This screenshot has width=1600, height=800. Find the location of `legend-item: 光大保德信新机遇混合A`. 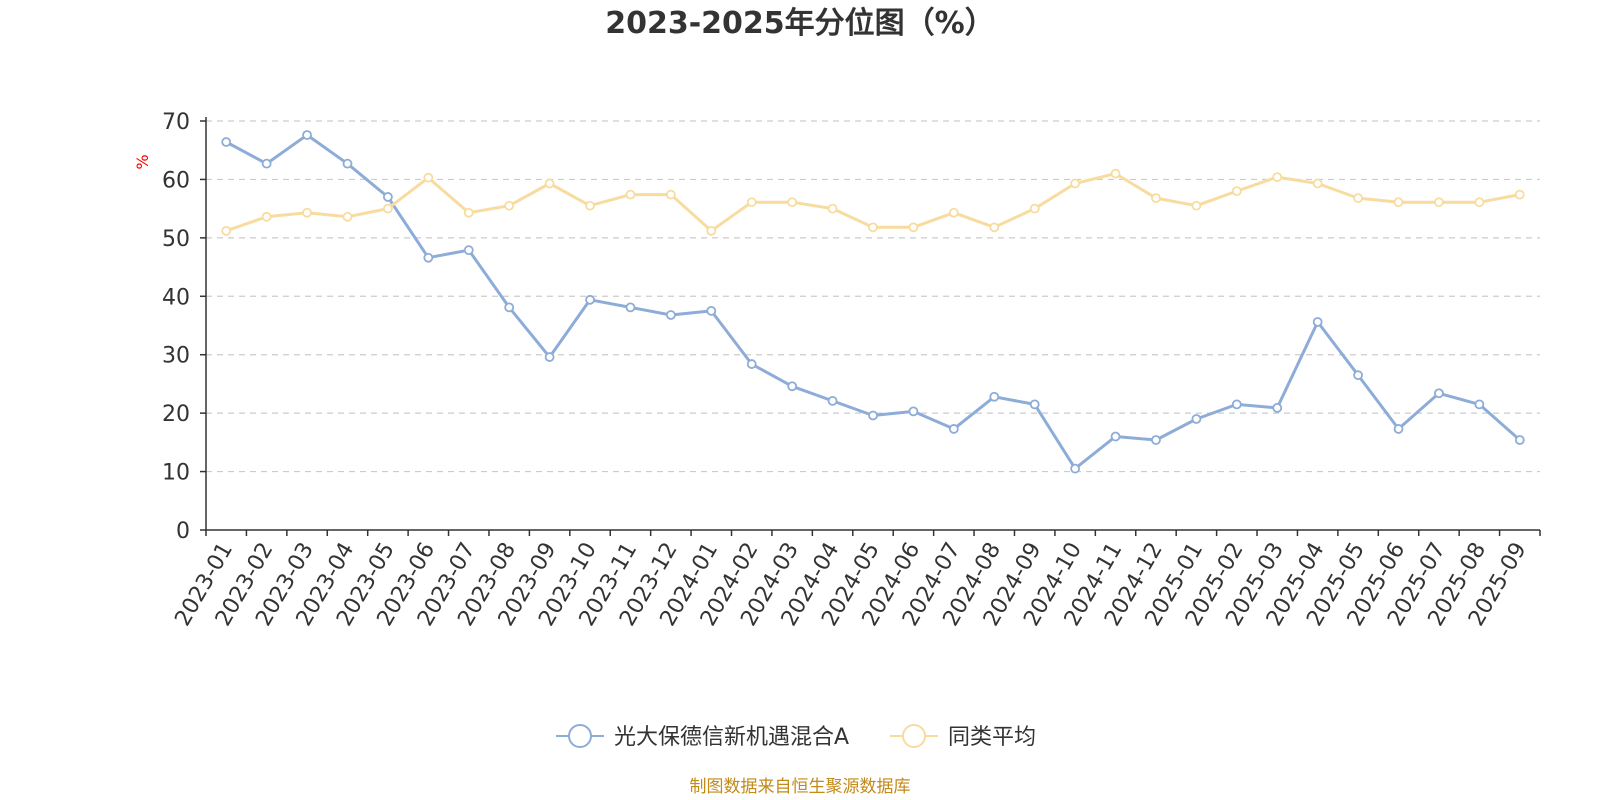

legend-item: 光大保德信新机遇混合A is located at coordinates (702, 737).